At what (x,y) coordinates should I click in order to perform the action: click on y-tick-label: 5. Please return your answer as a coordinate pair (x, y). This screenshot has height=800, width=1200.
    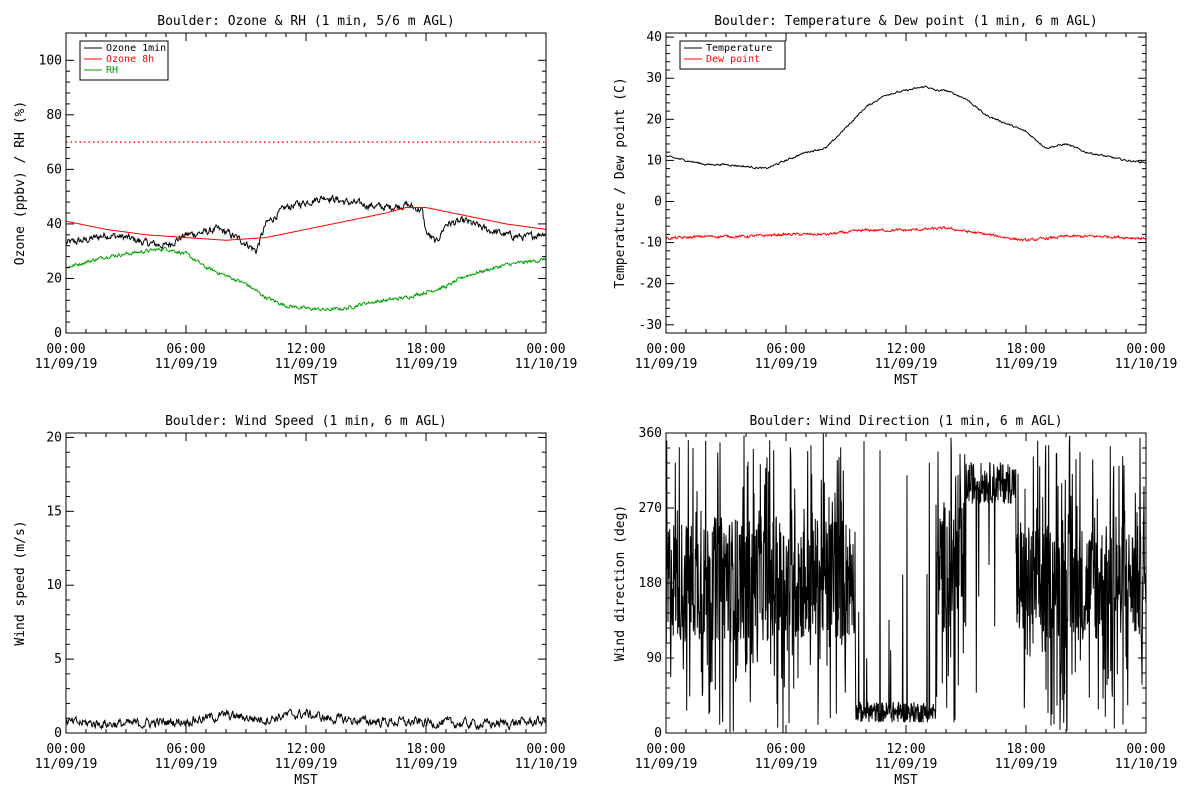
    Looking at the image, I should click on (58, 659).